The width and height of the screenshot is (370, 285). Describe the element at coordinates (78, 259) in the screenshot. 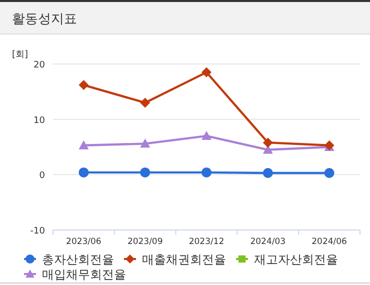

I see `legend-label: 총자산회전율` at that location.